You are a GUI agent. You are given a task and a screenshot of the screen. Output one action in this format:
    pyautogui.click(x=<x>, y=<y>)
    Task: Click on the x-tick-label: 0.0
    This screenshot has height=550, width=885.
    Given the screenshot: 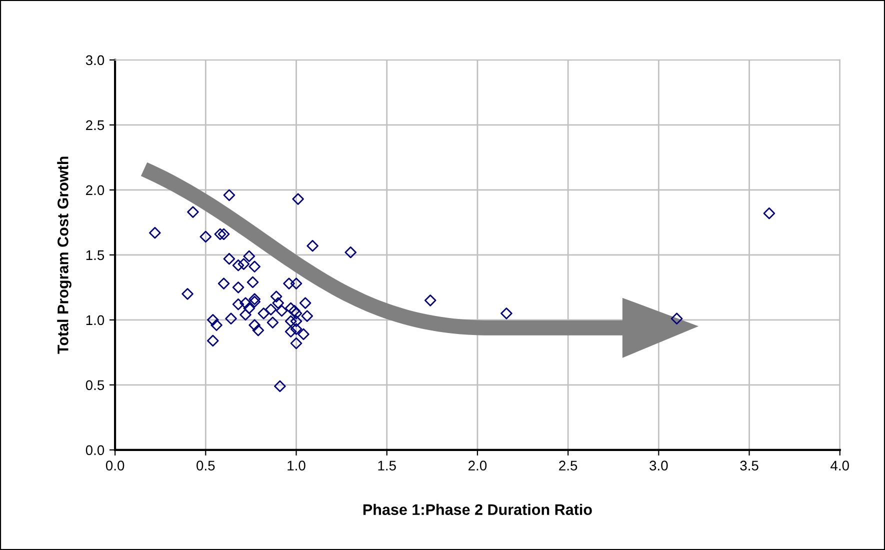 What is the action you would take?
    pyautogui.click(x=115, y=465)
    